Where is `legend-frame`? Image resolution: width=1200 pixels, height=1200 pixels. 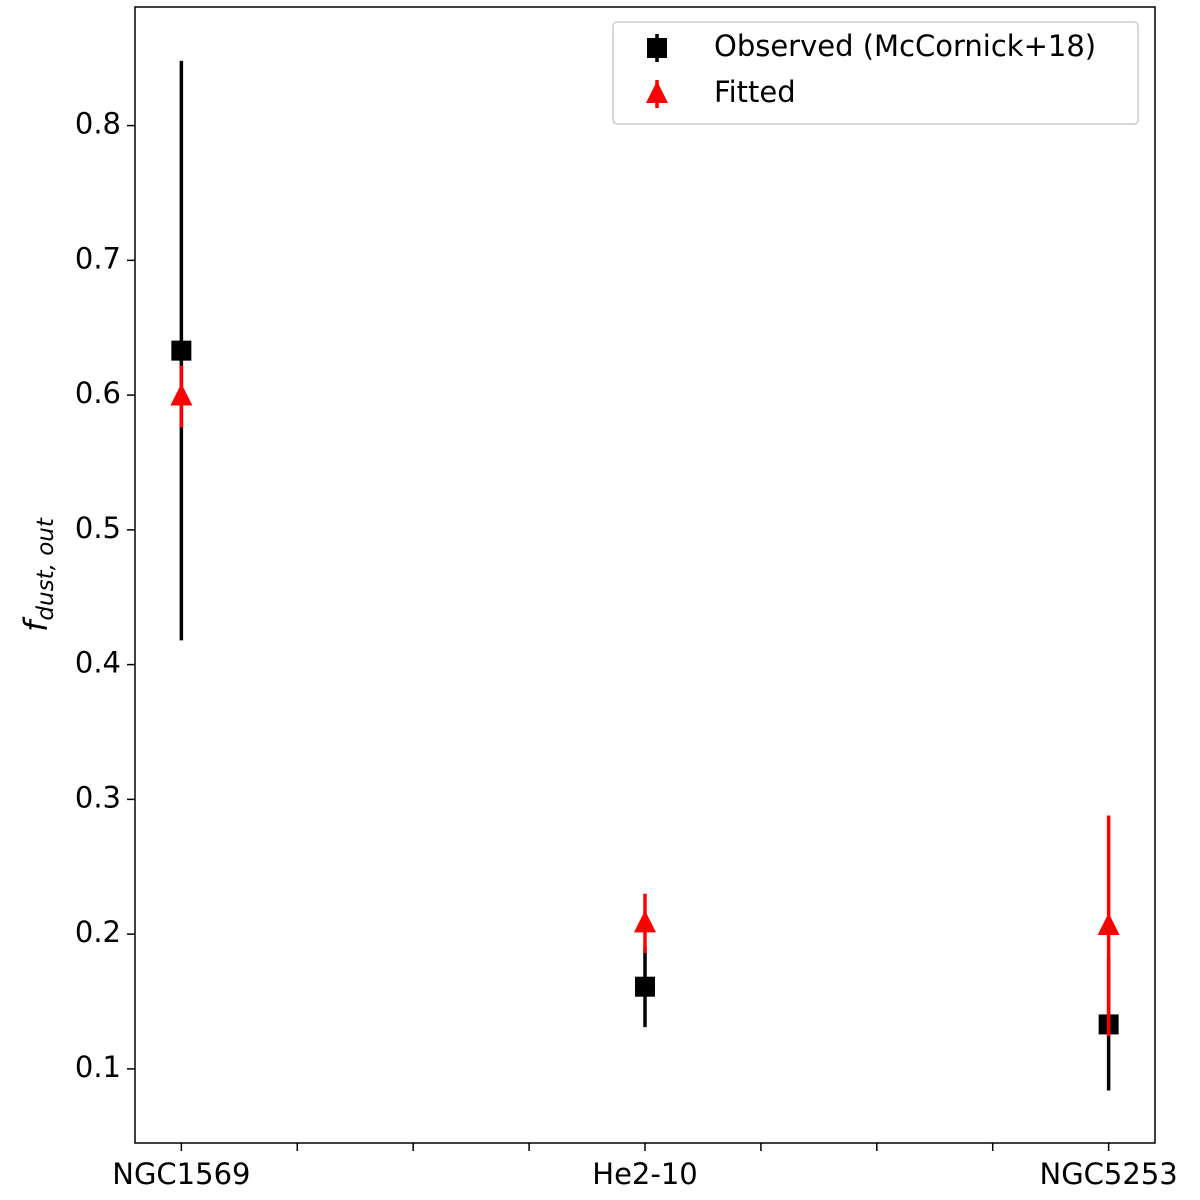
legend-frame is located at coordinates (875, 73).